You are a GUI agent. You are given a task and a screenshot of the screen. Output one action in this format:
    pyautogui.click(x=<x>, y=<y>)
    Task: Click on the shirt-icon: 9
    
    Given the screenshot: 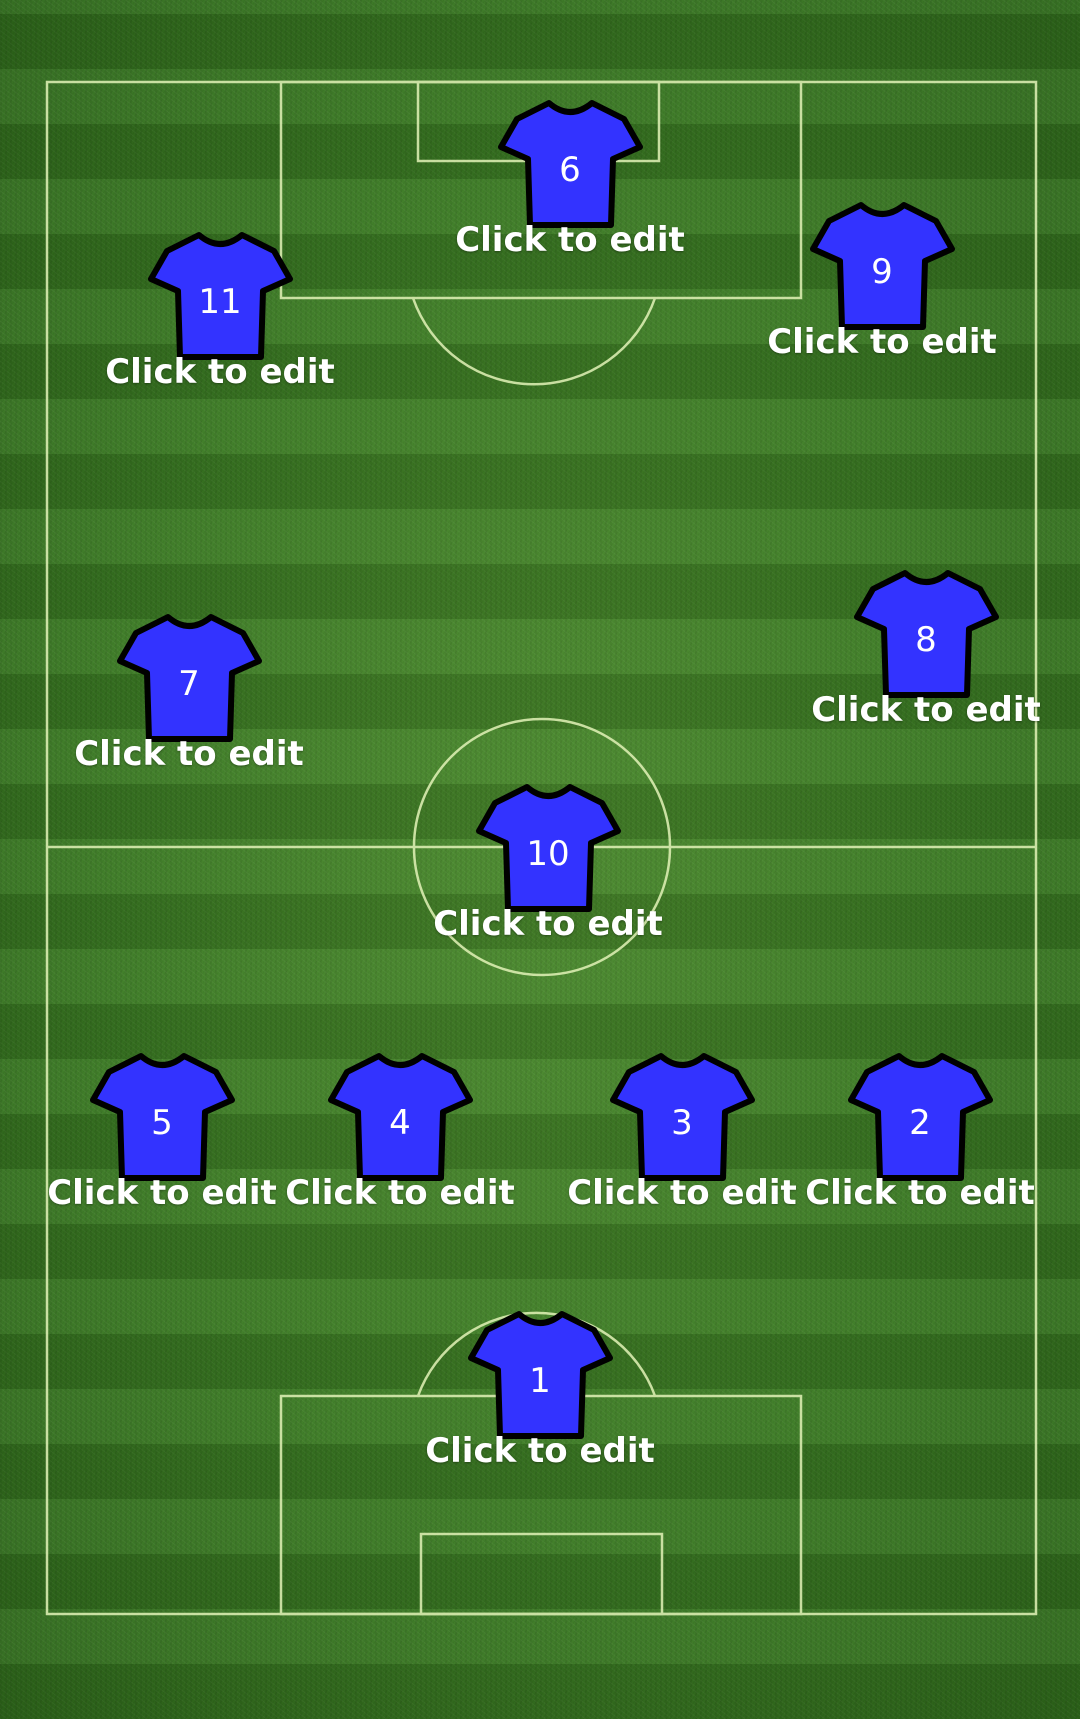 What is the action you would take?
    pyautogui.click(x=882, y=266)
    